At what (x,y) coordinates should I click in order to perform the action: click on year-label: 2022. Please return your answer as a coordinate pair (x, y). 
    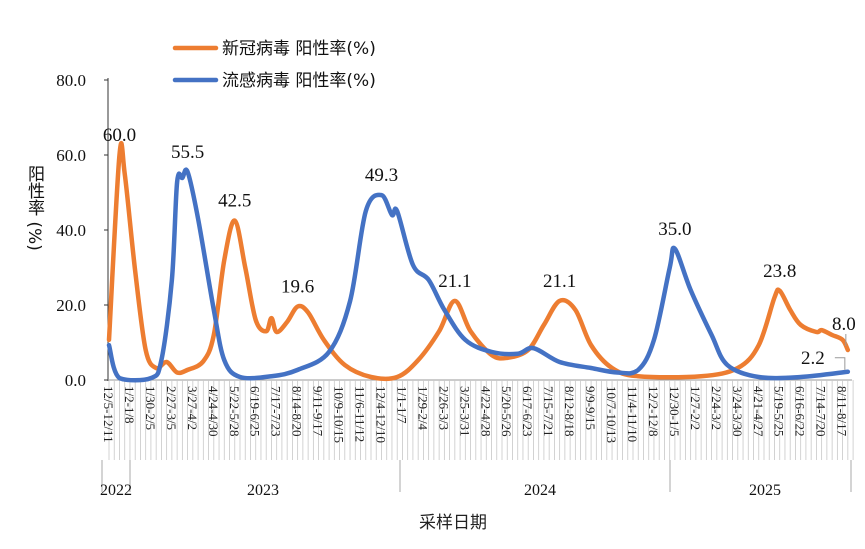
    Looking at the image, I should click on (116, 490).